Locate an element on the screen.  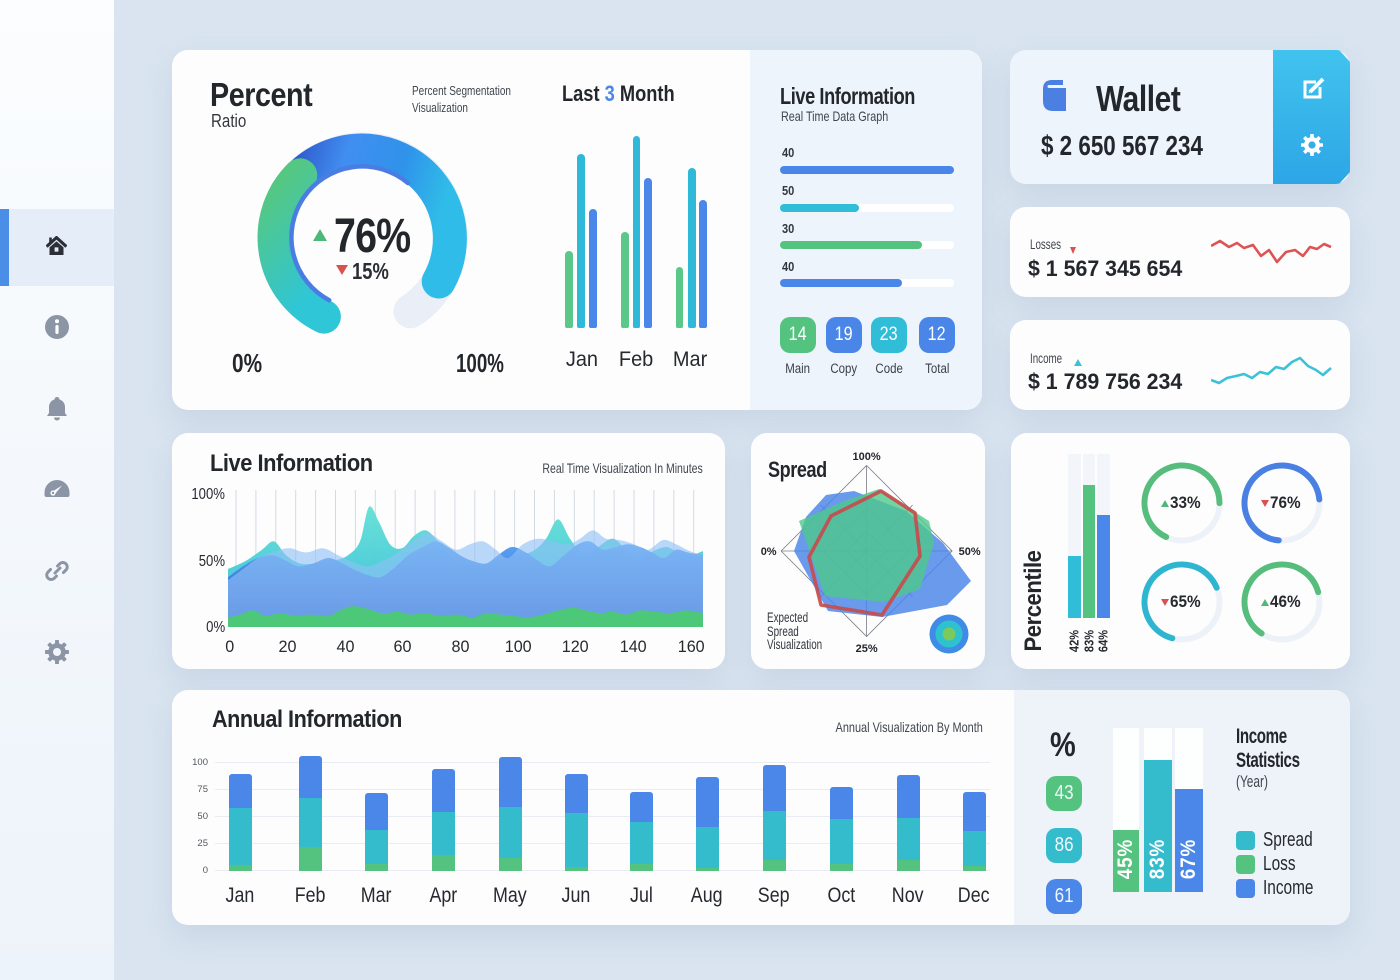
svg-text: 50% is located at coordinates (970, 552).